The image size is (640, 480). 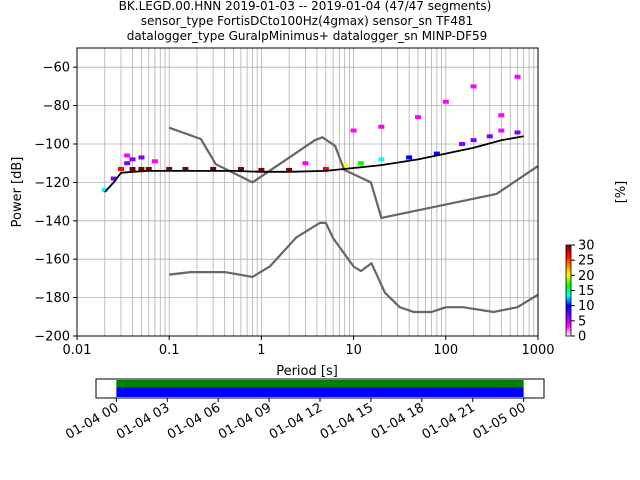 What do you see at coordinates (52, 298) in the screenshot?
I see `y-tick-label: −180` at bounding box center [52, 298].